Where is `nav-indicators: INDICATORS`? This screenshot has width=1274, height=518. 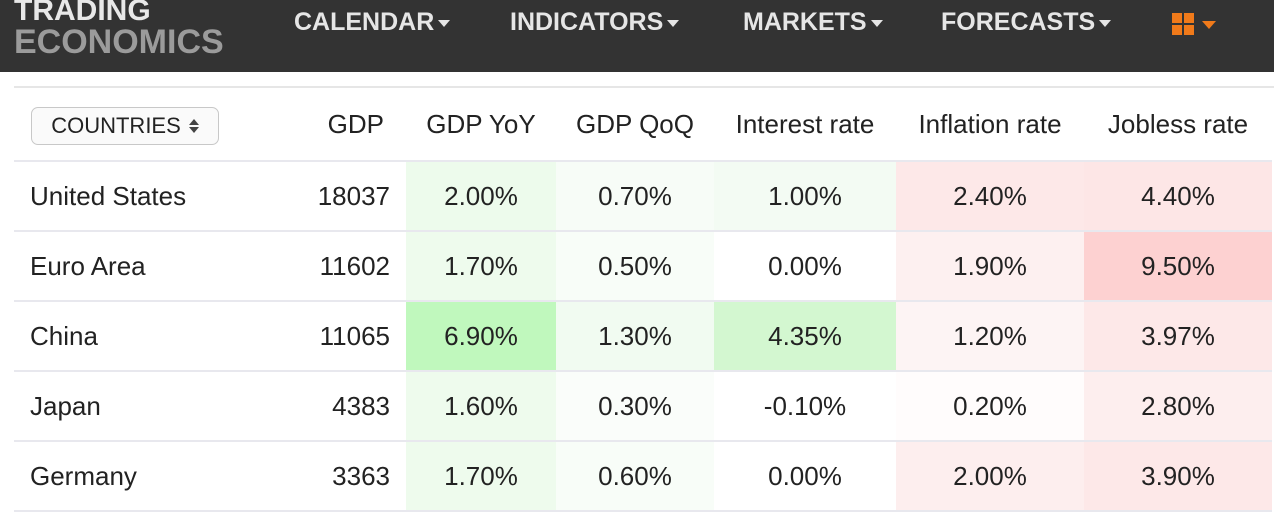
nav-indicators: INDICATORS is located at coordinates (595, 22).